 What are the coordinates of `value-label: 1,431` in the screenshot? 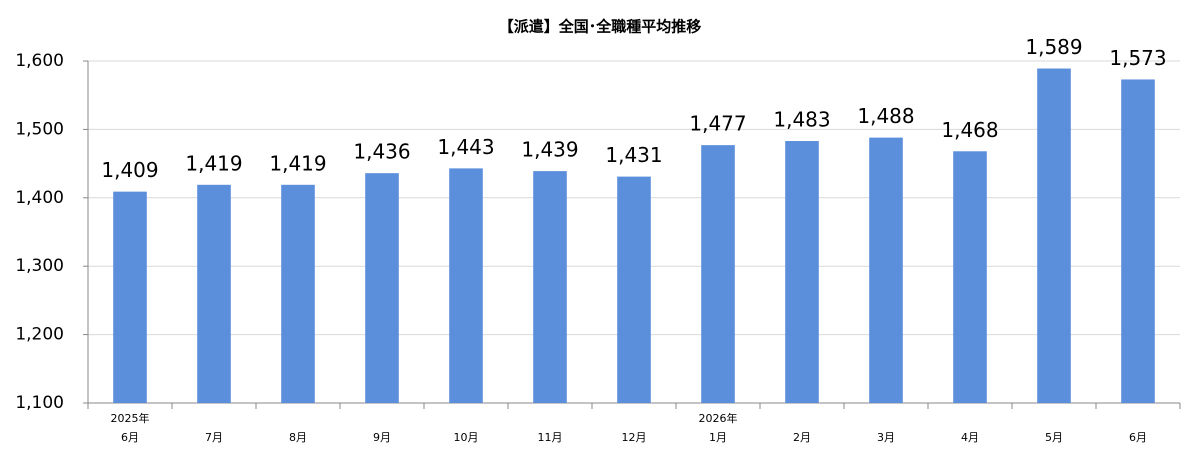 It's located at (633, 155).